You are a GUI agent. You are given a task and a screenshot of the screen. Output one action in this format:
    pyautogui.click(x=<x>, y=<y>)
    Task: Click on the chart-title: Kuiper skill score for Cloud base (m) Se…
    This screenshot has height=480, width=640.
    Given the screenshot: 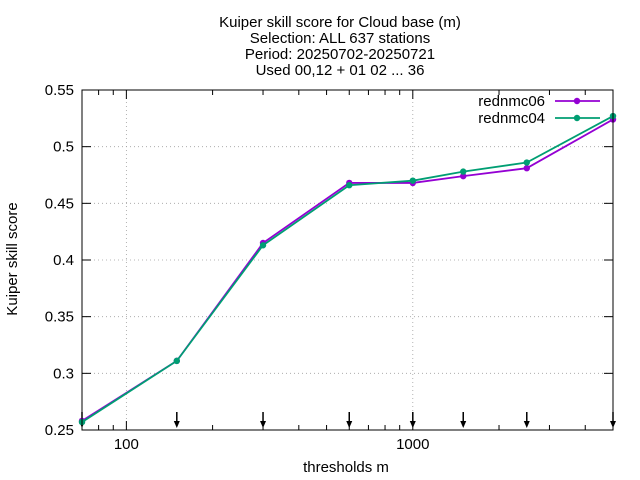 What is the action you would take?
    pyautogui.click(x=340, y=46)
    